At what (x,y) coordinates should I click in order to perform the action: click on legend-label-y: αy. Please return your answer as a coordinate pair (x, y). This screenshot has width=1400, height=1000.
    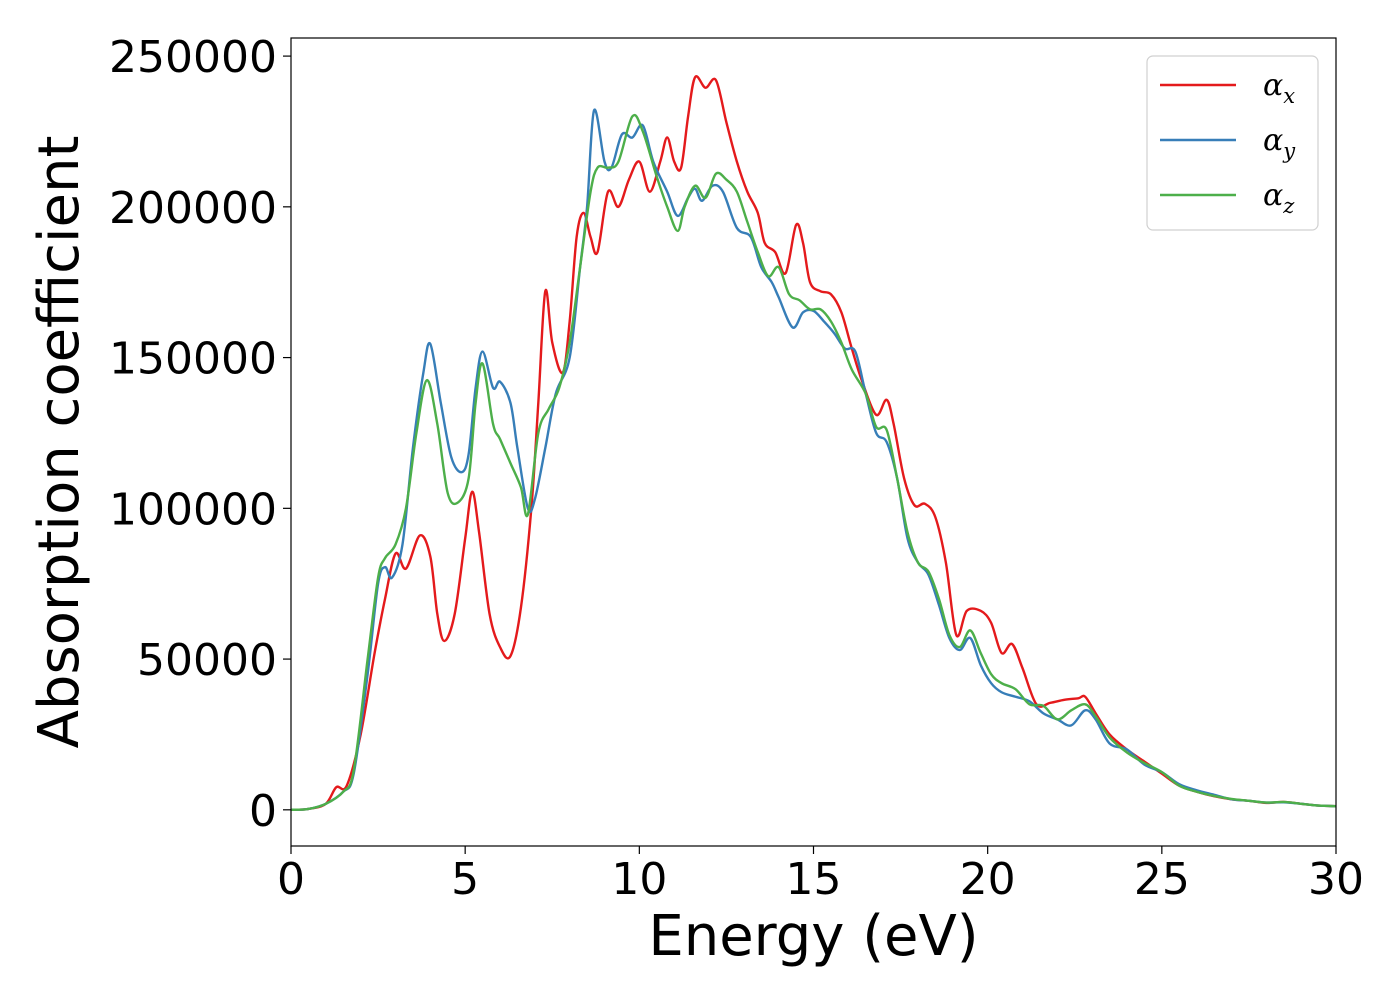
    Looking at the image, I should click on (1279, 143).